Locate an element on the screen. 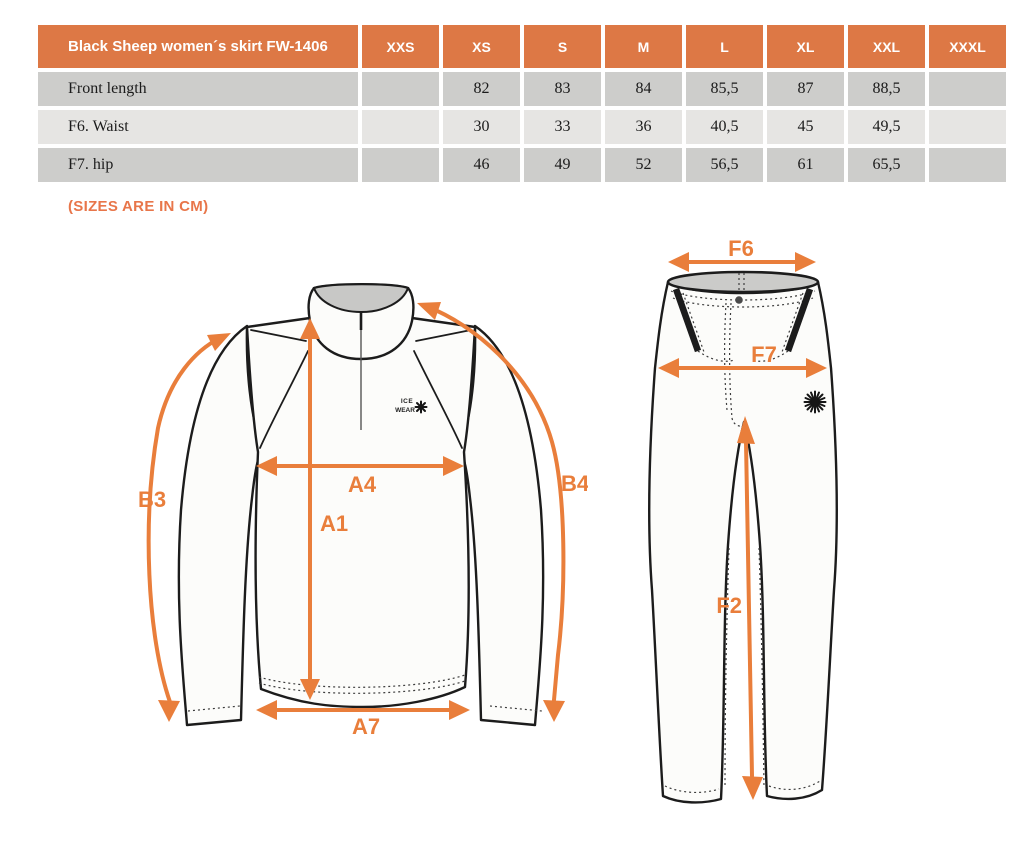 The height and width of the screenshot is (844, 1035). size-col-xxs: XXS is located at coordinates (400, 46).